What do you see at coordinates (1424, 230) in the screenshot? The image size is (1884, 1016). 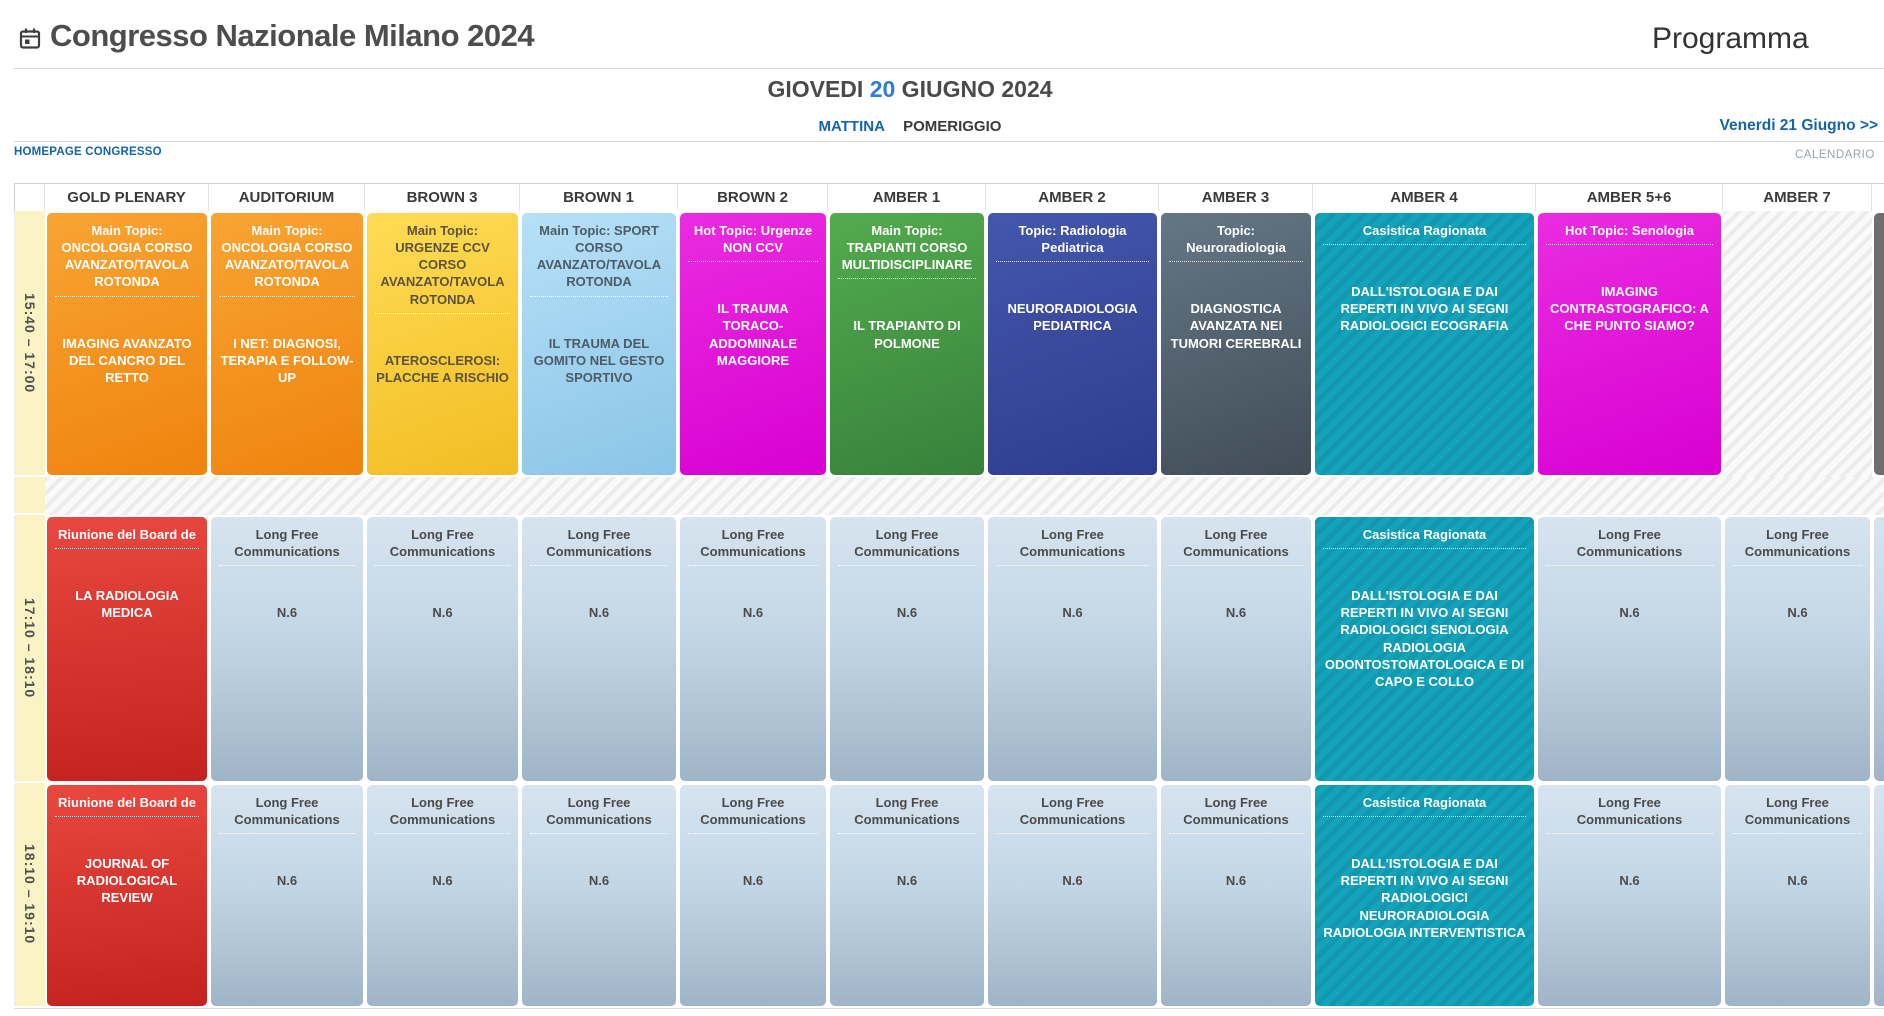 I see `session-topic: Casistica Ragionata` at bounding box center [1424, 230].